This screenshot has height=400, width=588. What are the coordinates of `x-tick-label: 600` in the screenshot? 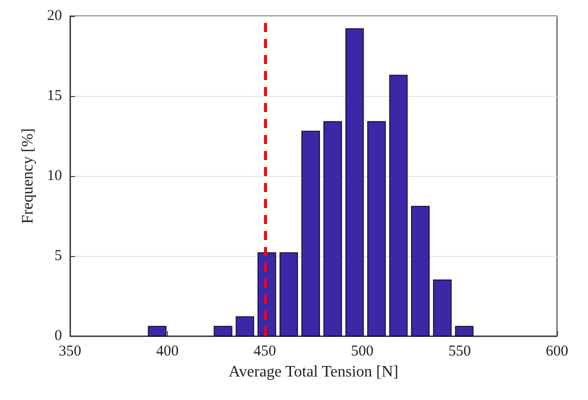 It's located at (557, 352).